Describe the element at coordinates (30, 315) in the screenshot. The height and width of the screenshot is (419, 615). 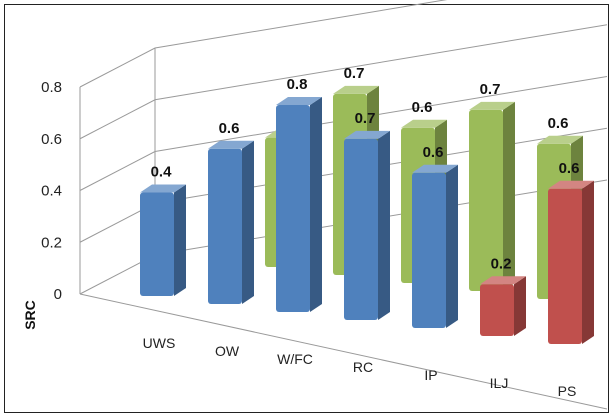
I see `y-axis-label: SRC` at that location.